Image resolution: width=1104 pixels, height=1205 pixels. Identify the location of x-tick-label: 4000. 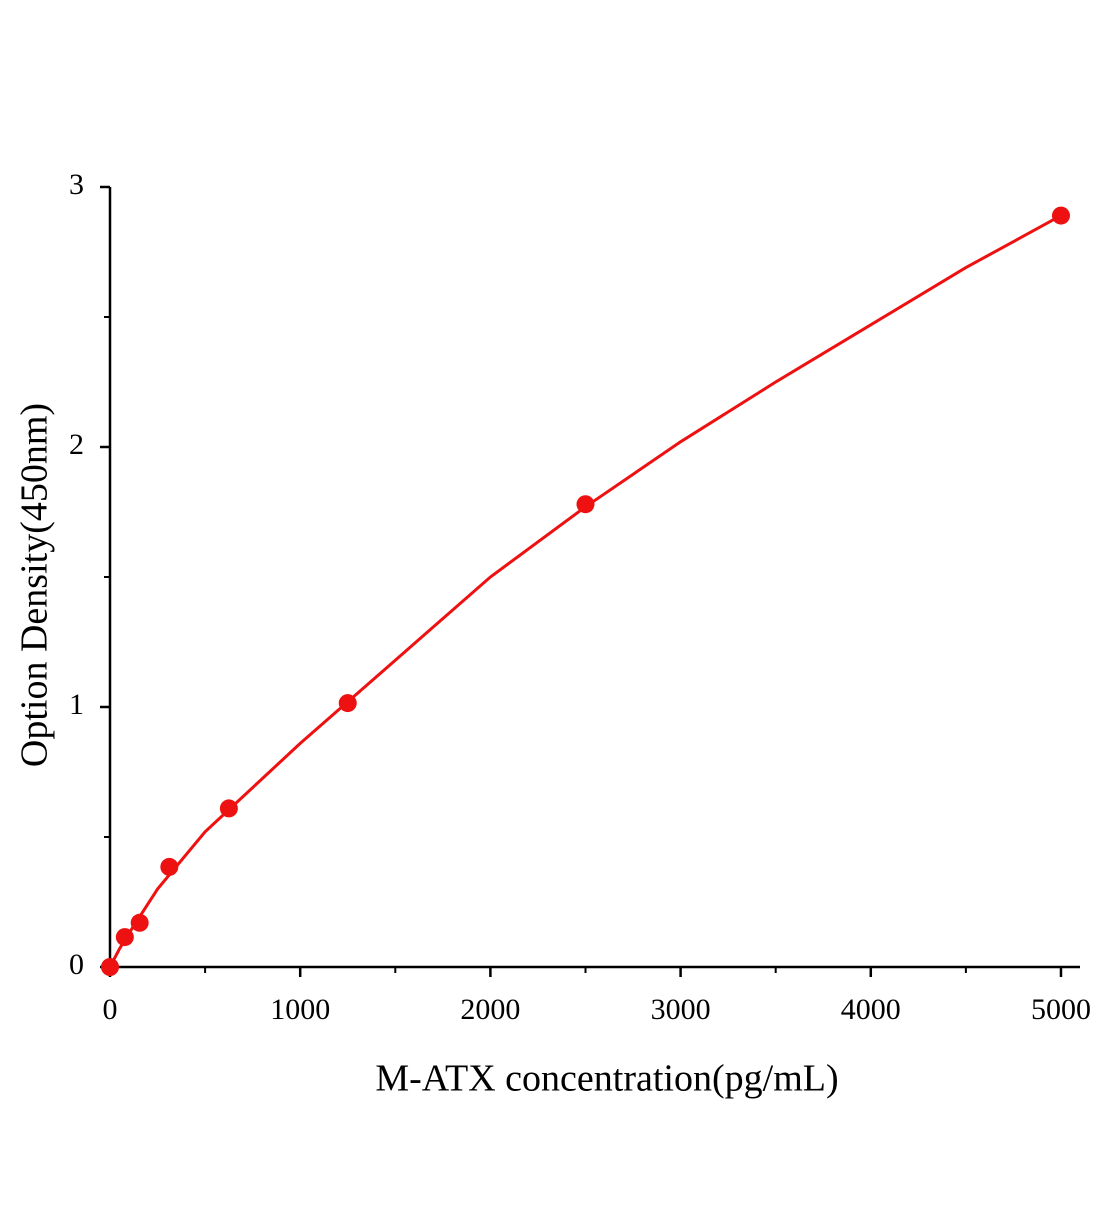
(871, 1009).